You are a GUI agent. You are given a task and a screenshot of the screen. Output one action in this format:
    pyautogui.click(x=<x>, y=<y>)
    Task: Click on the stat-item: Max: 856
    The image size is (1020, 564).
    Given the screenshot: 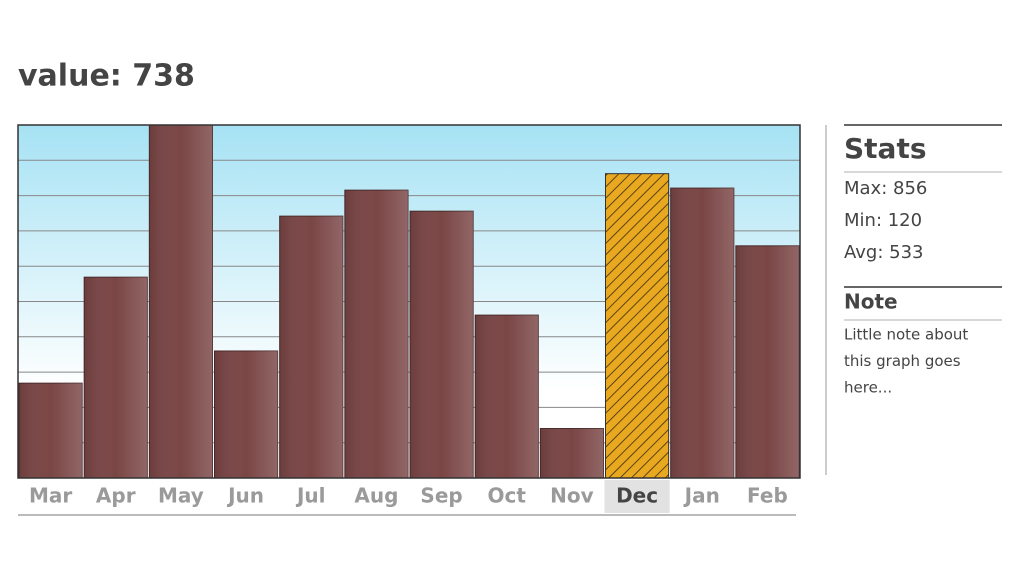 What is the action you would take?
    pyautogui.click(x=885, y=188)
    